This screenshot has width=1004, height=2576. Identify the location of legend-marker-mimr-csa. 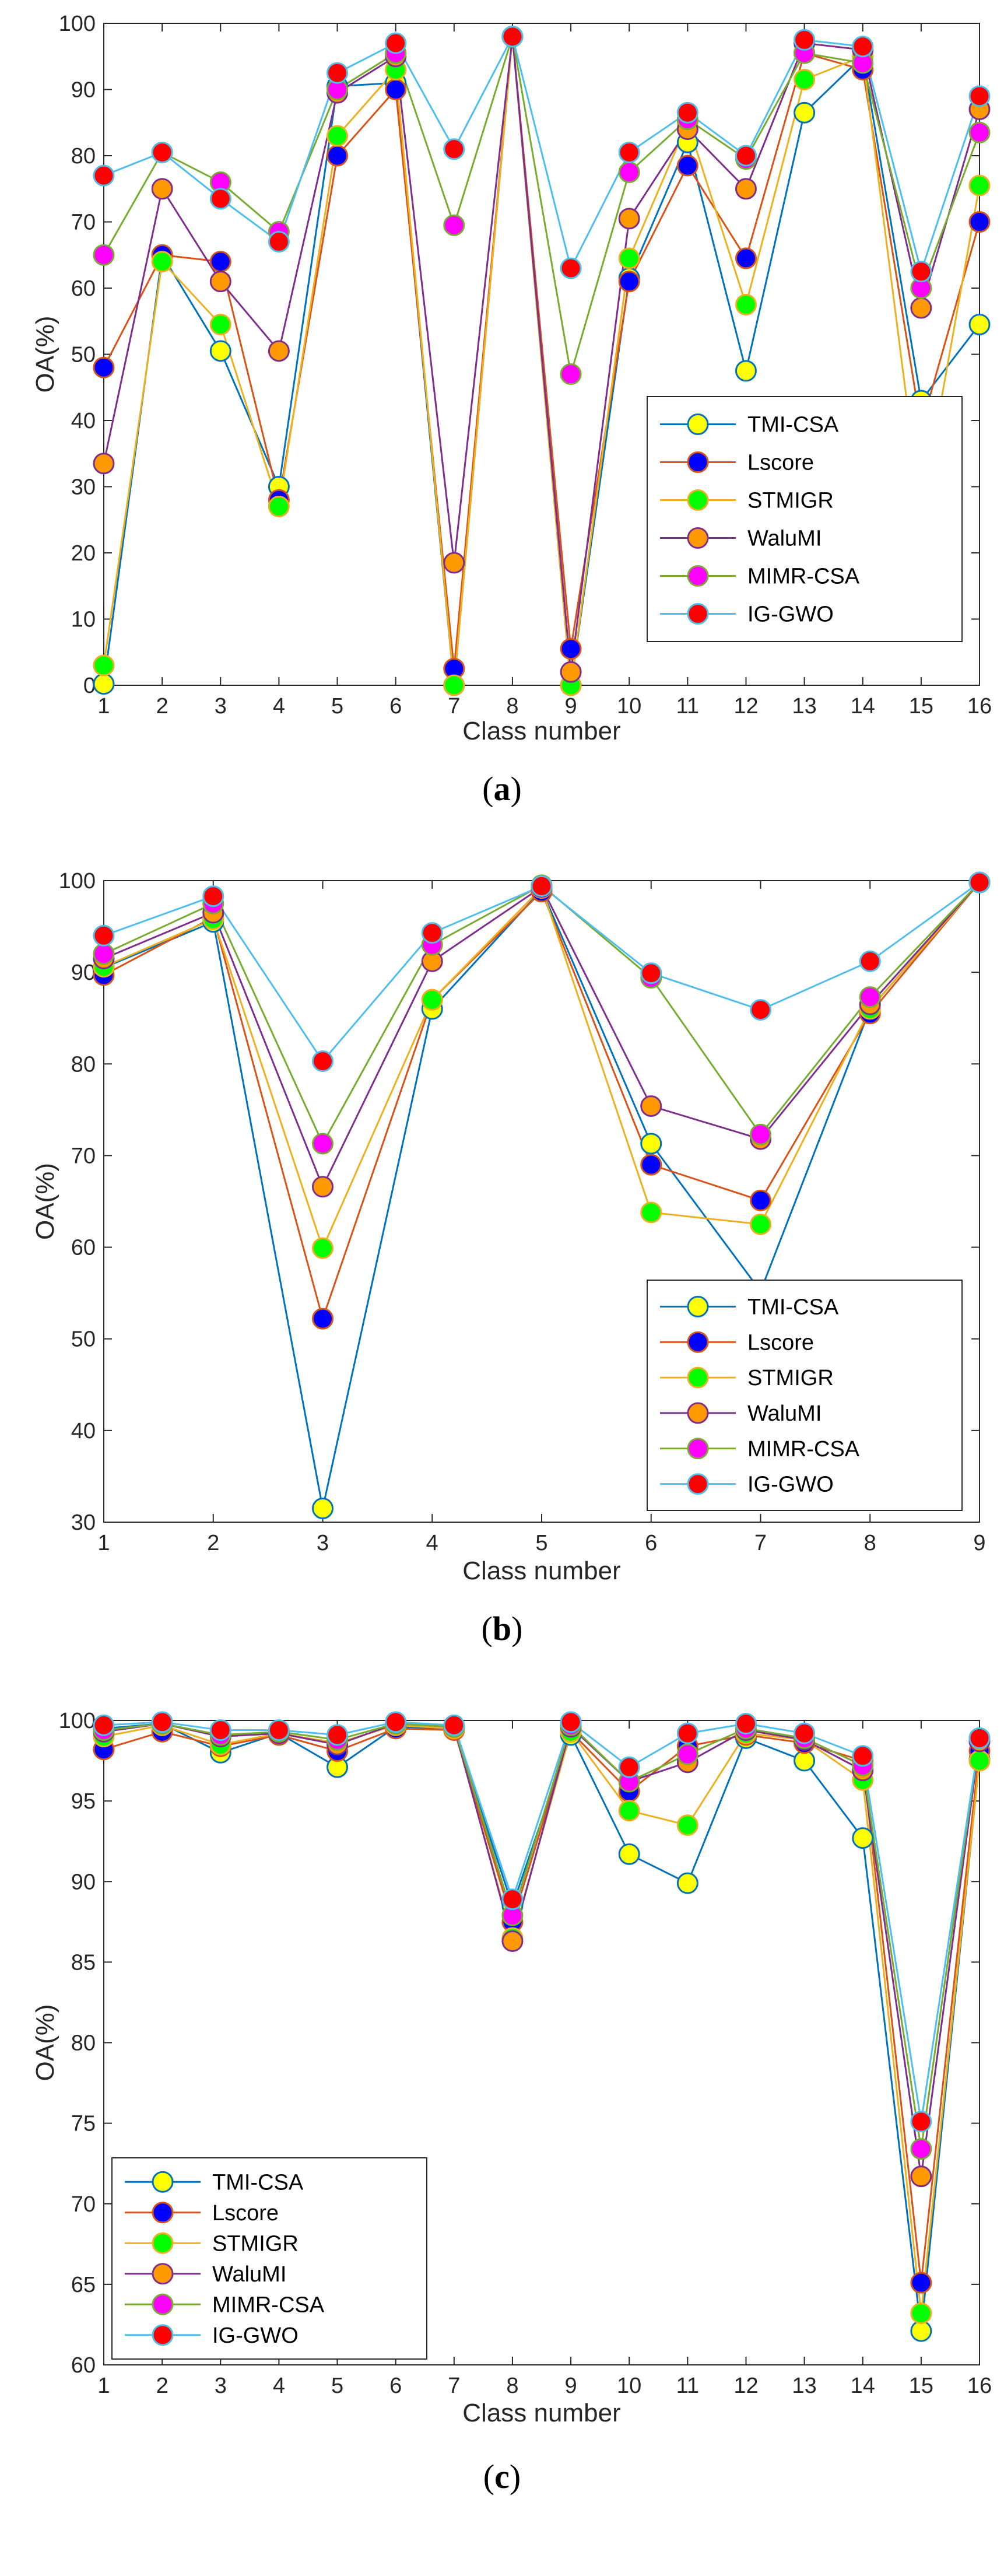
(698, 1449).